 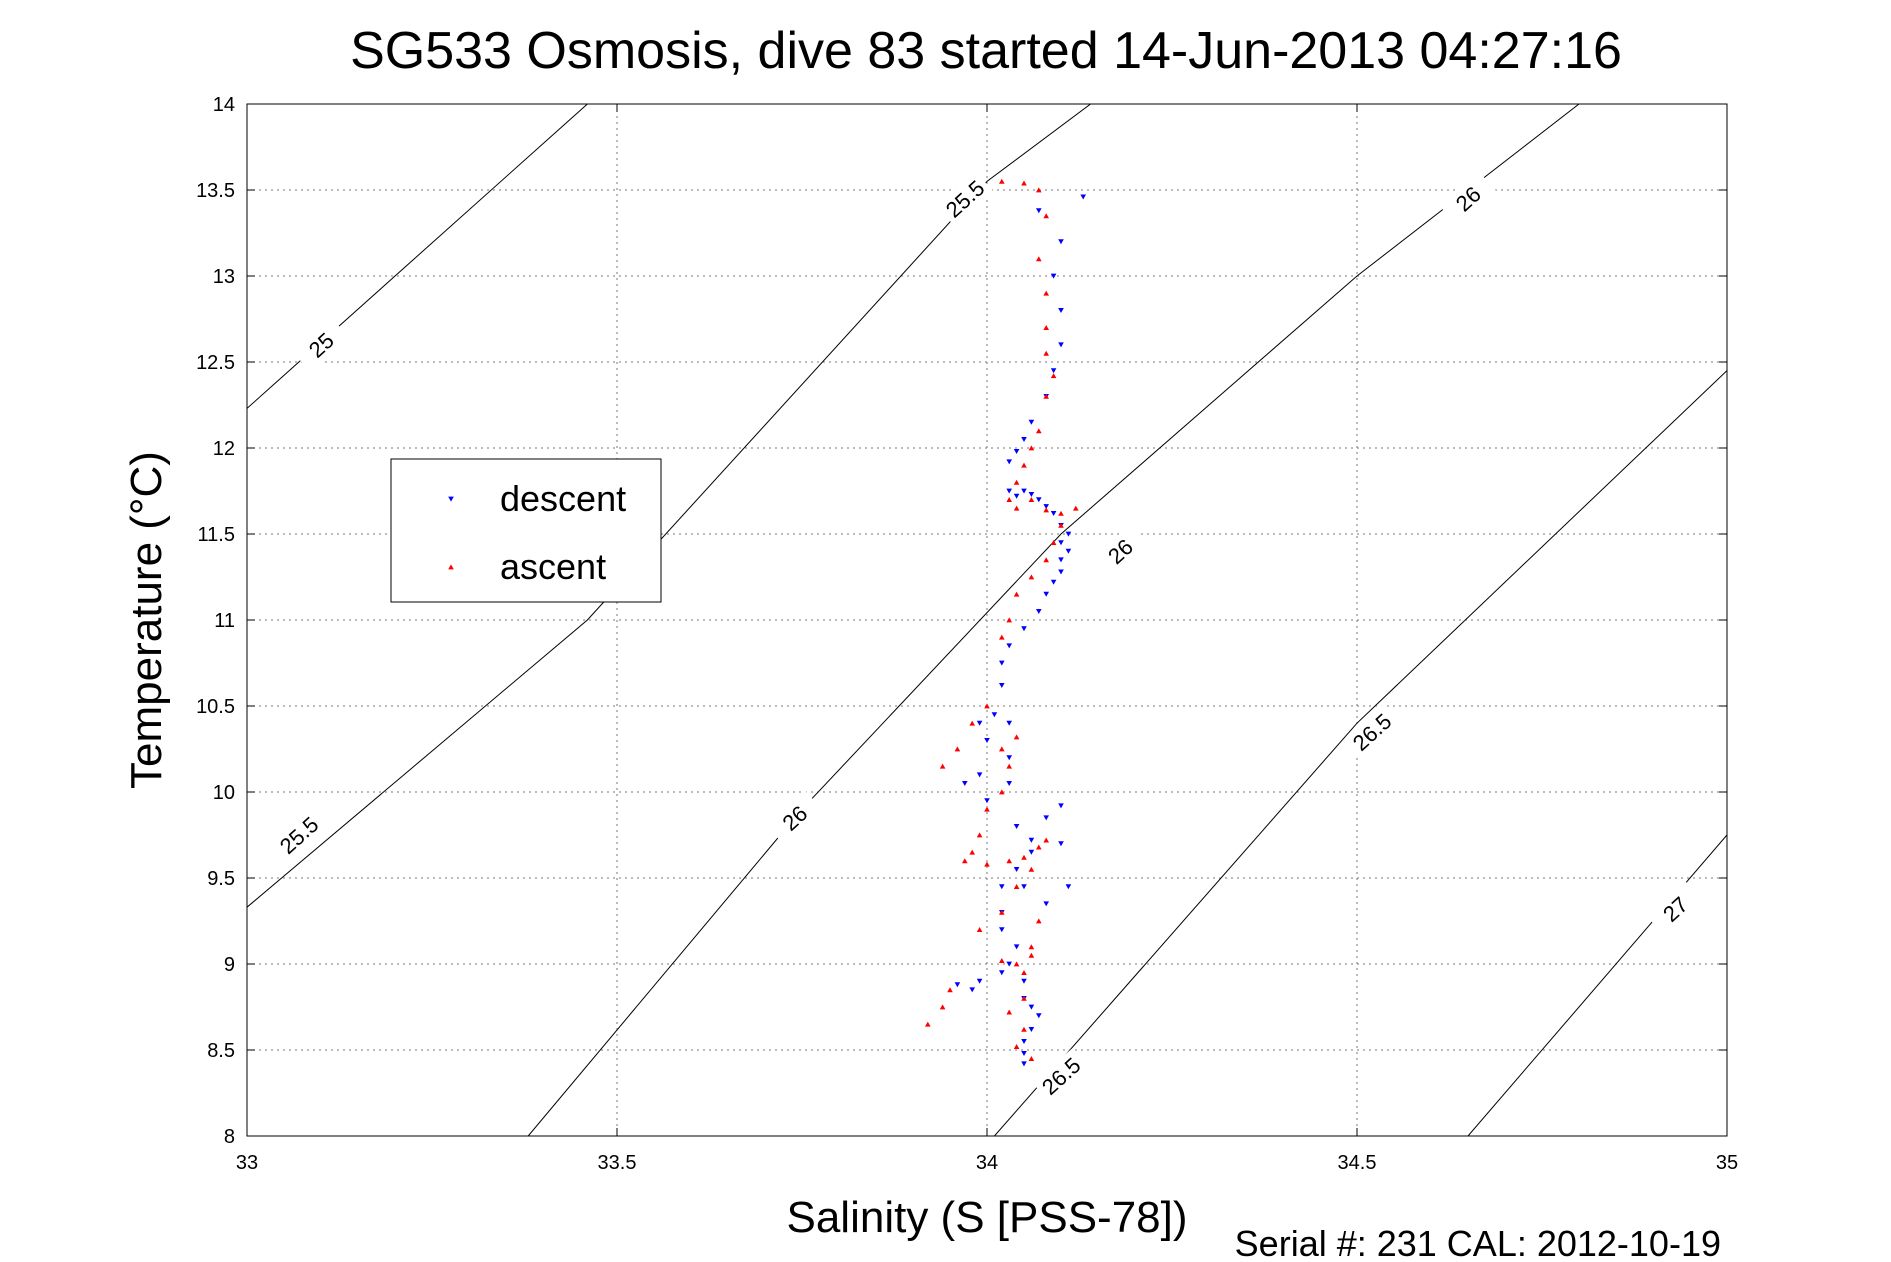 I want to click on y-tick-label: 9, so click(x=229, y=965).